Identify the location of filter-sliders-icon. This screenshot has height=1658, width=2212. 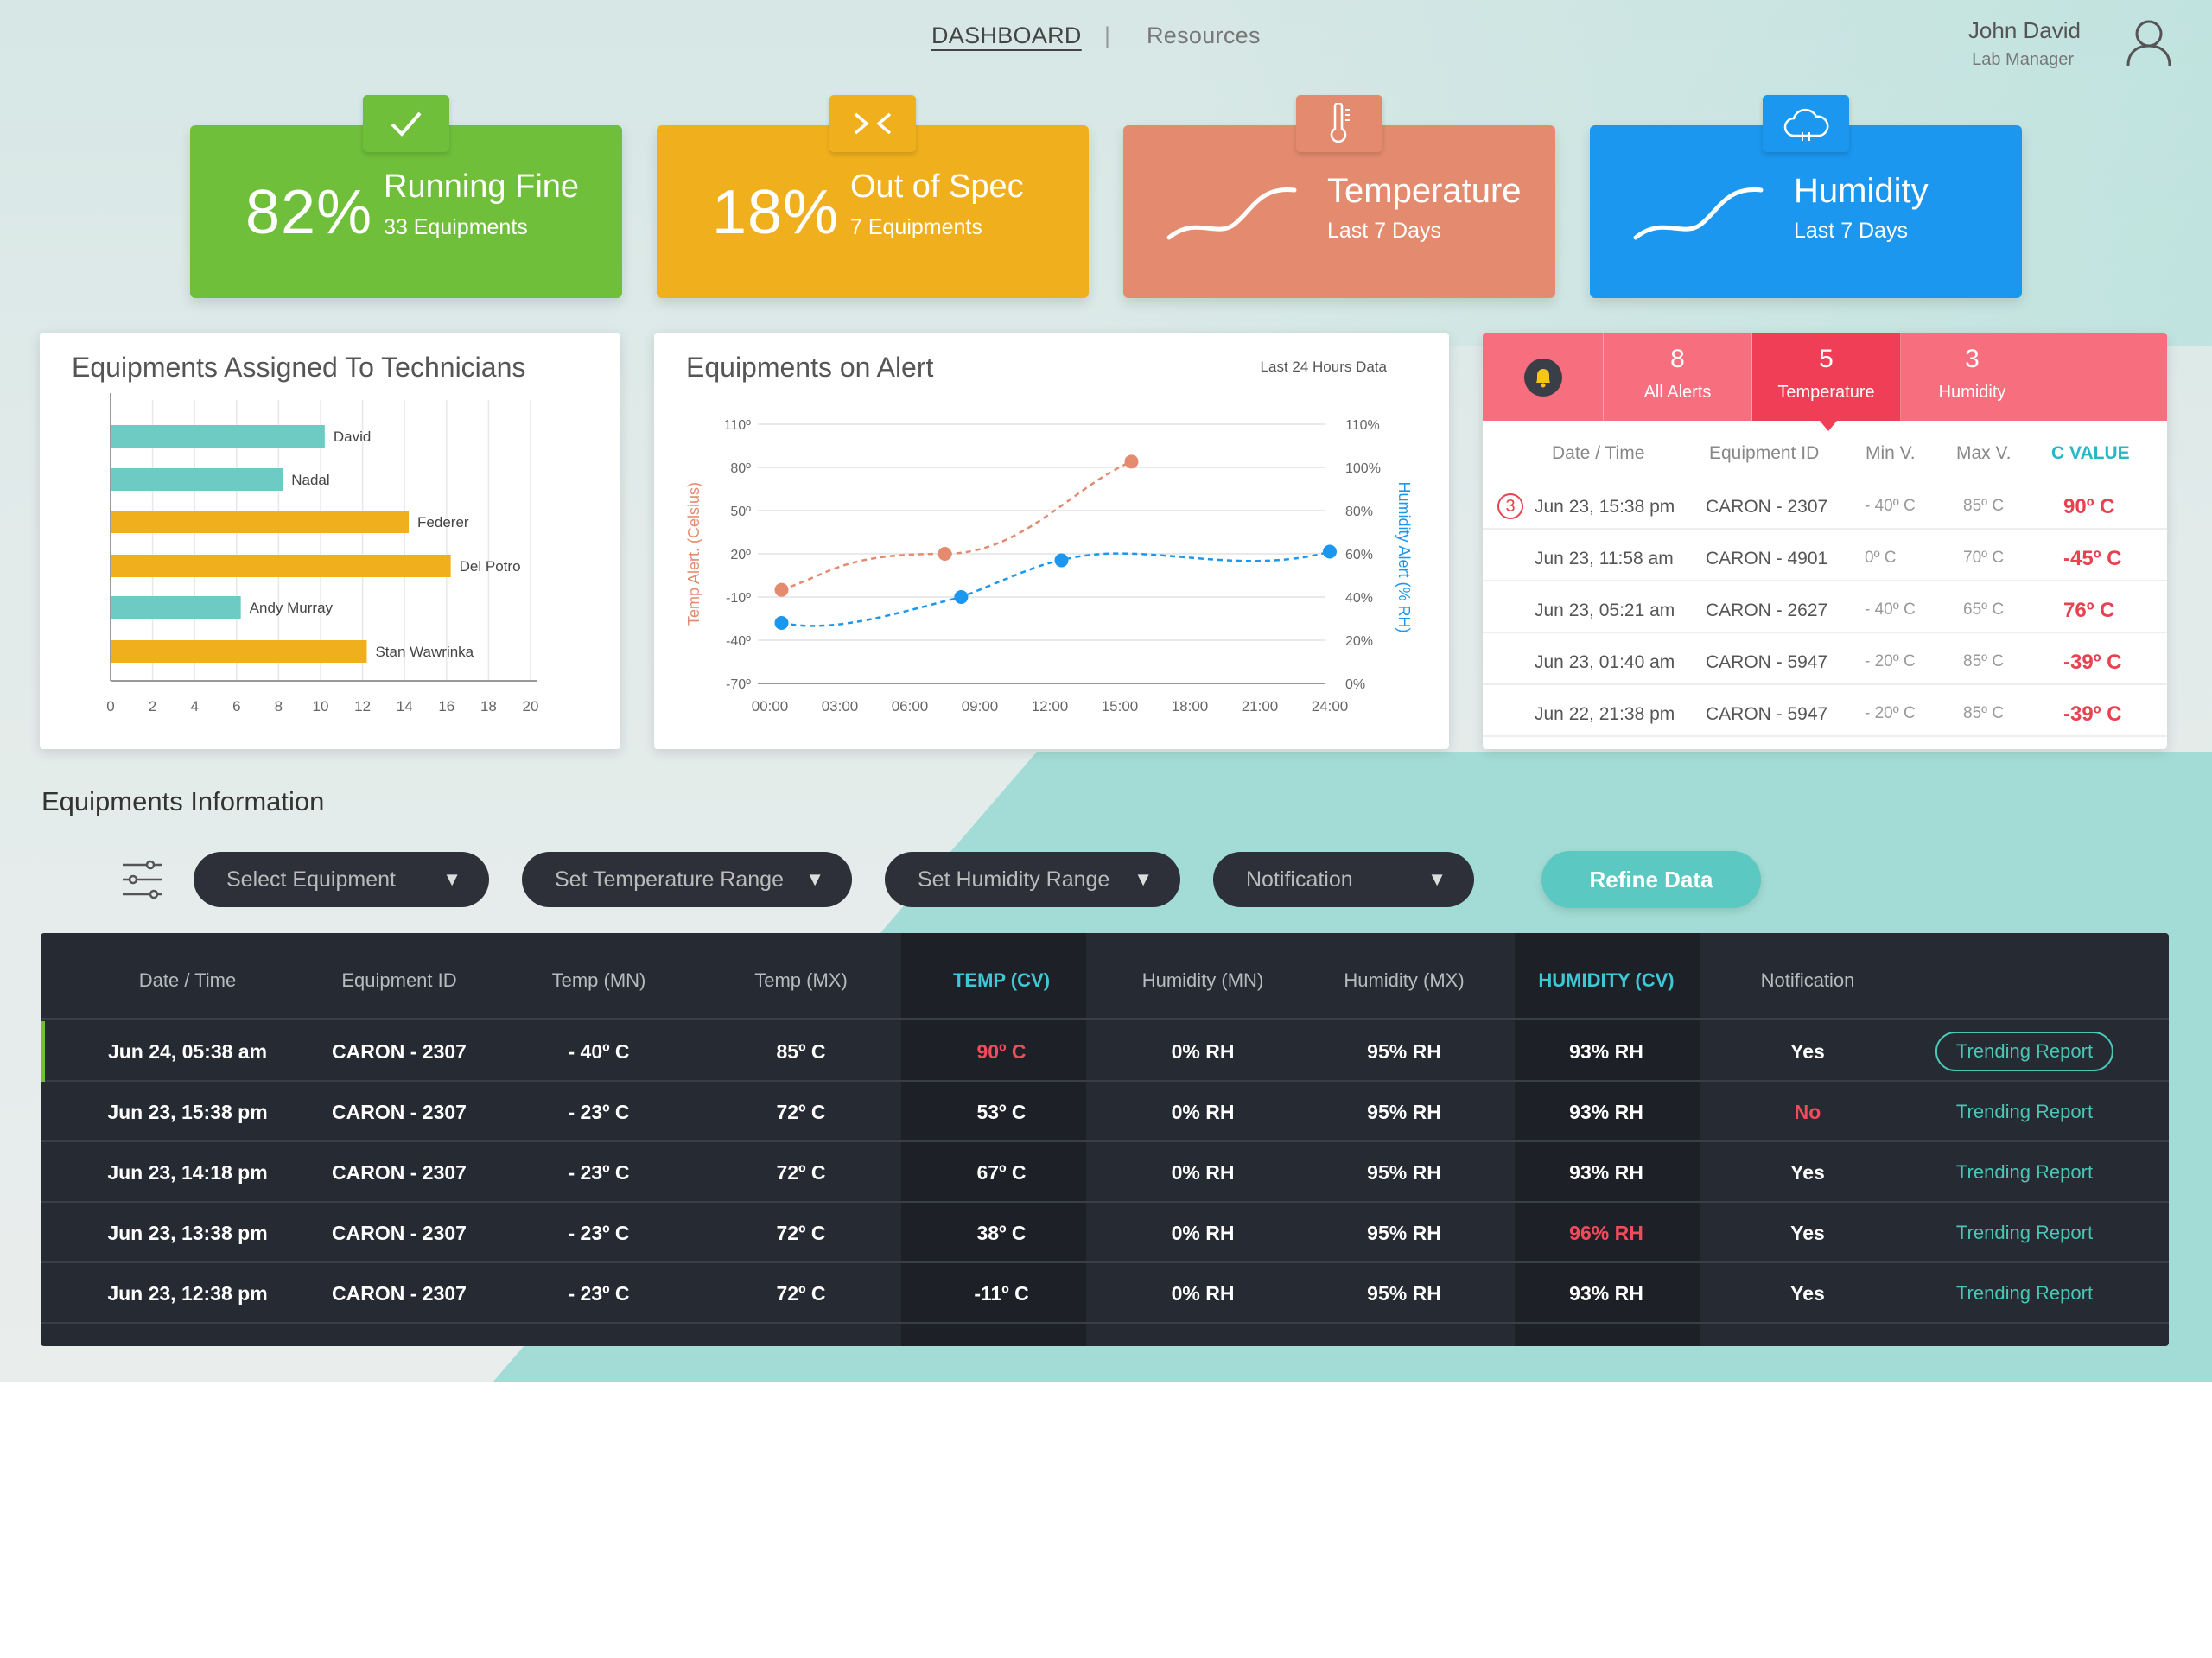
(142, 879).